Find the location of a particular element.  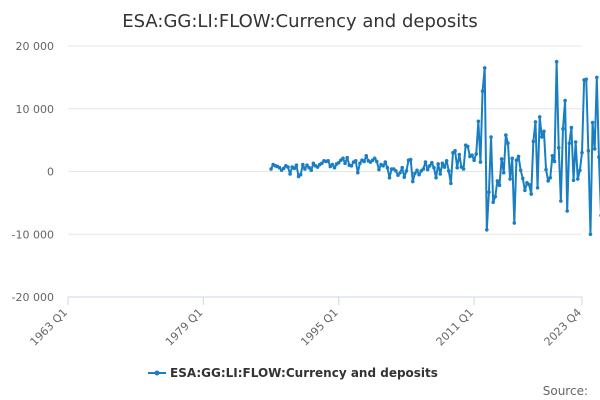

source-credit: Source: is located at coordinates (565, 391).